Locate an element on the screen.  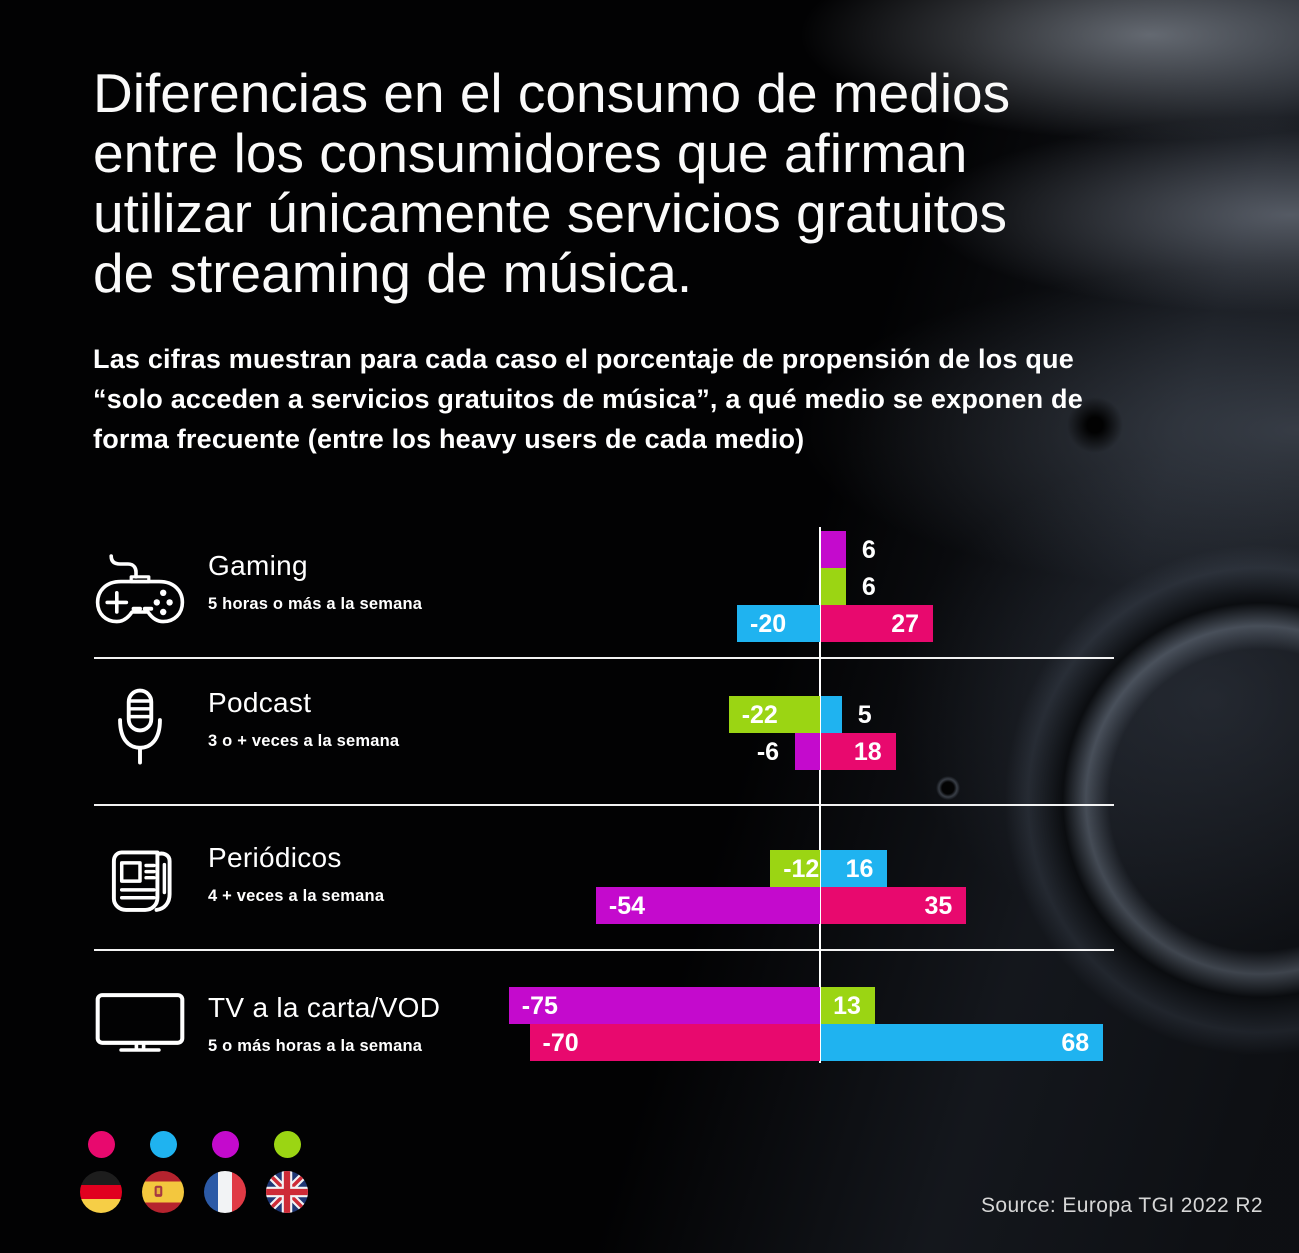
uk-flag-icon is located at coordinates (287, 1192).